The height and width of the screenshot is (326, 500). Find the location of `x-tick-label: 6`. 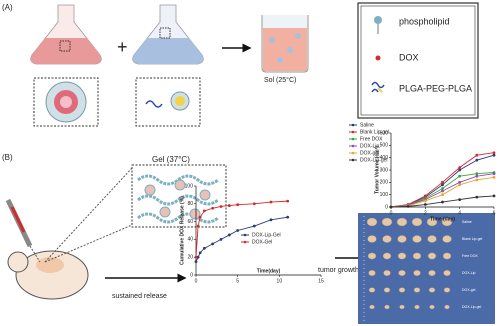

x-tick-label: 6 is located at coordinates (494, 213).